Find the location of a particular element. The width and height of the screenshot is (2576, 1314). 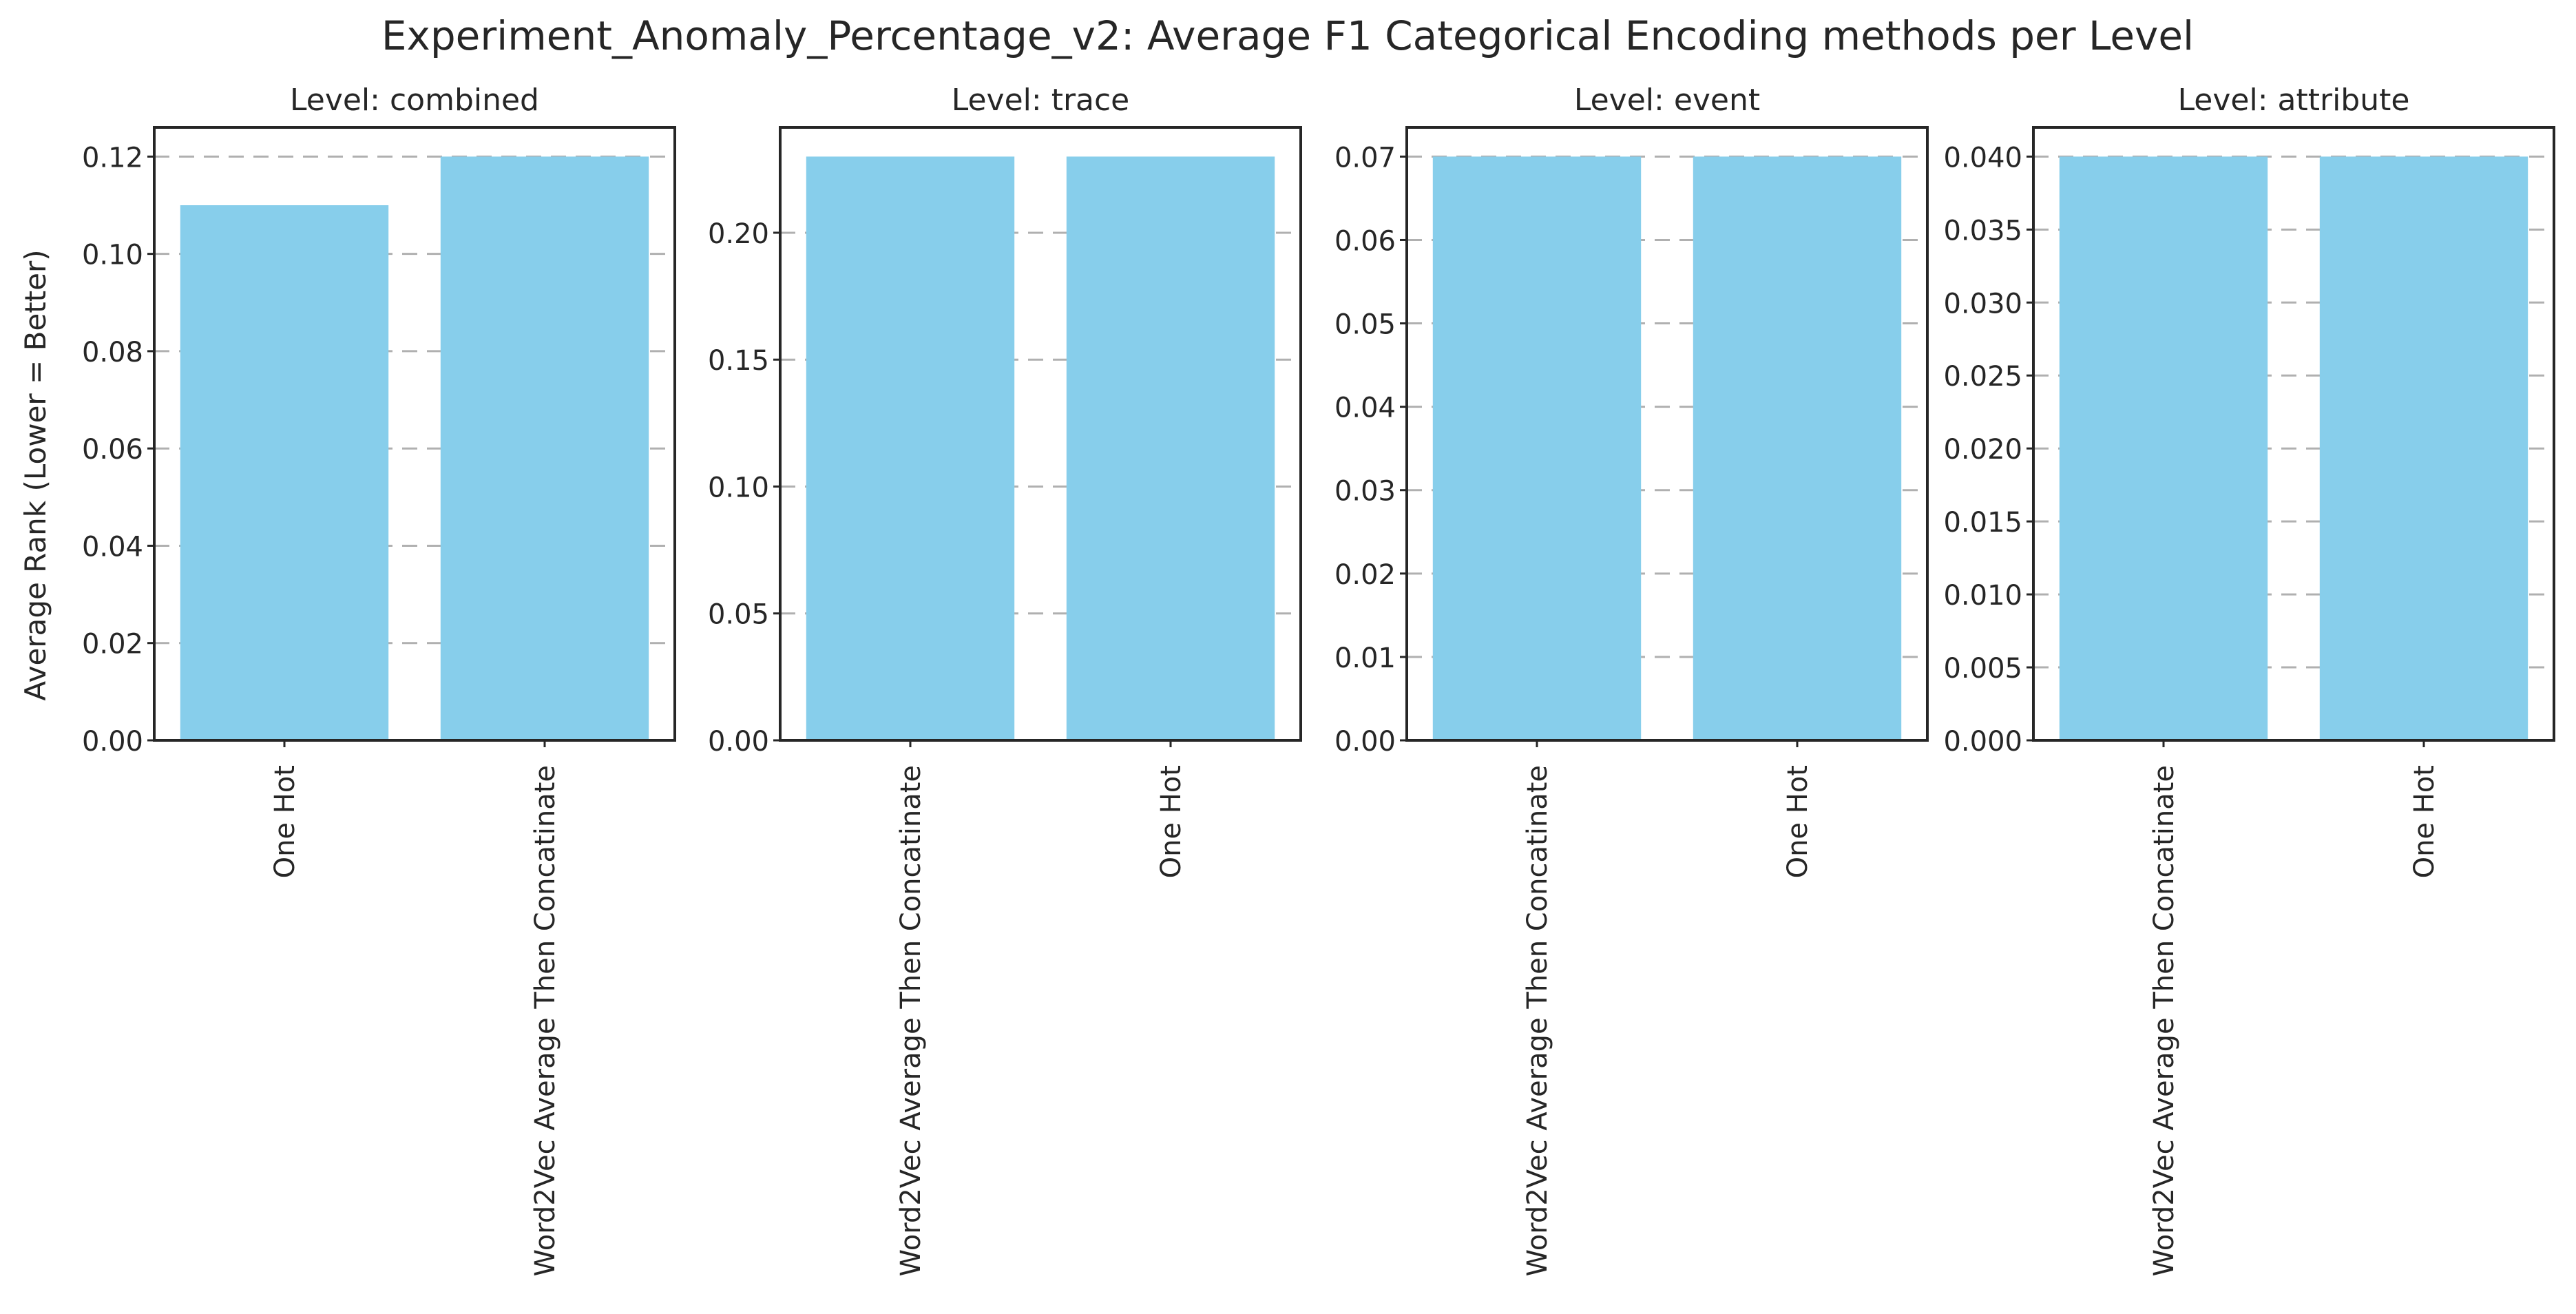

y-tick-label: 0.01 is located at coordinates (1365, 658).